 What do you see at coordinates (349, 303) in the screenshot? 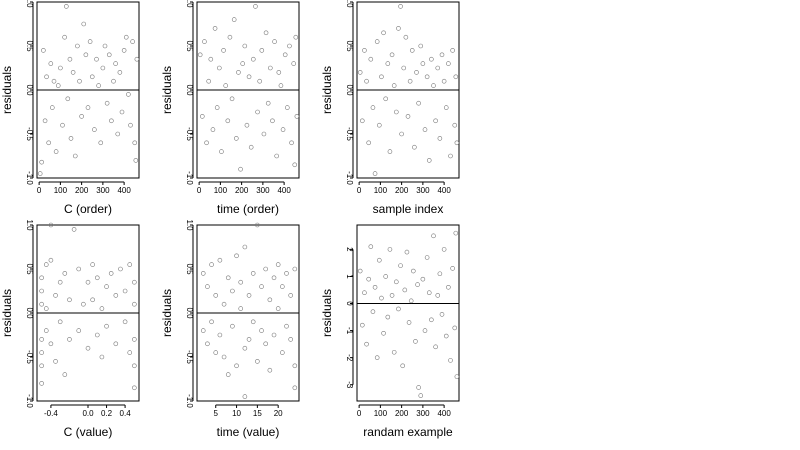
I see `y-tick-label: 0` at bounding box center [349, 303].